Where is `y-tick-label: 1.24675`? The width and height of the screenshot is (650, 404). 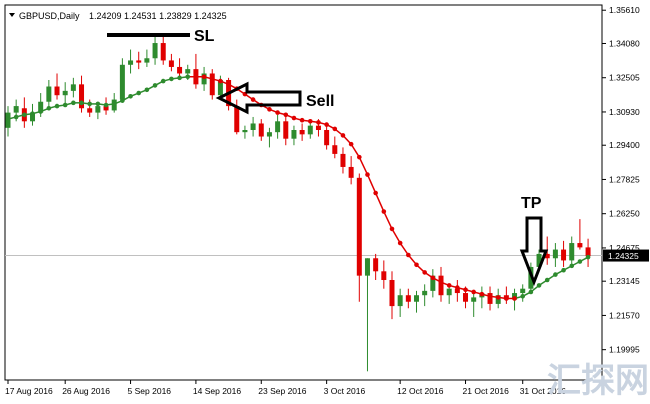
y-tick-label: 1.24675 is located at coordinates (624, 248).